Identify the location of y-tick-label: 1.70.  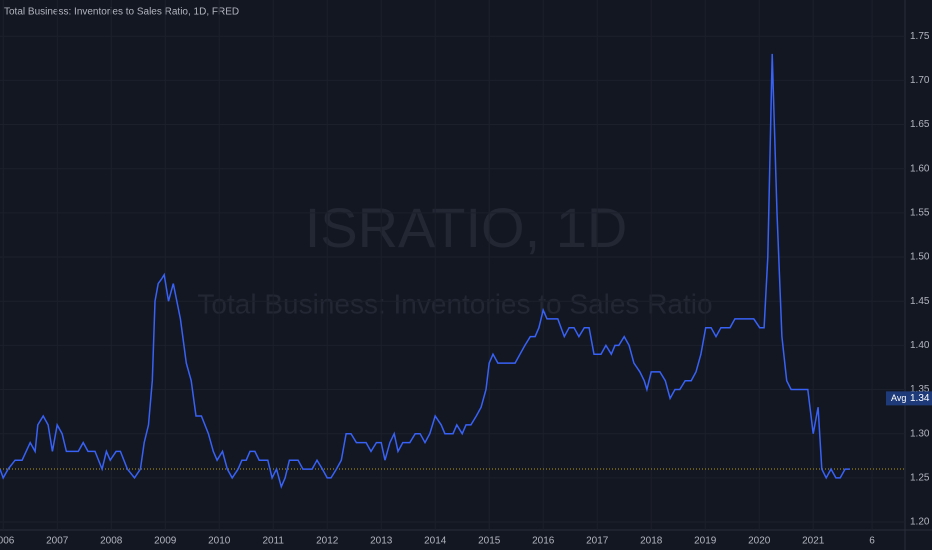
(920, 80).